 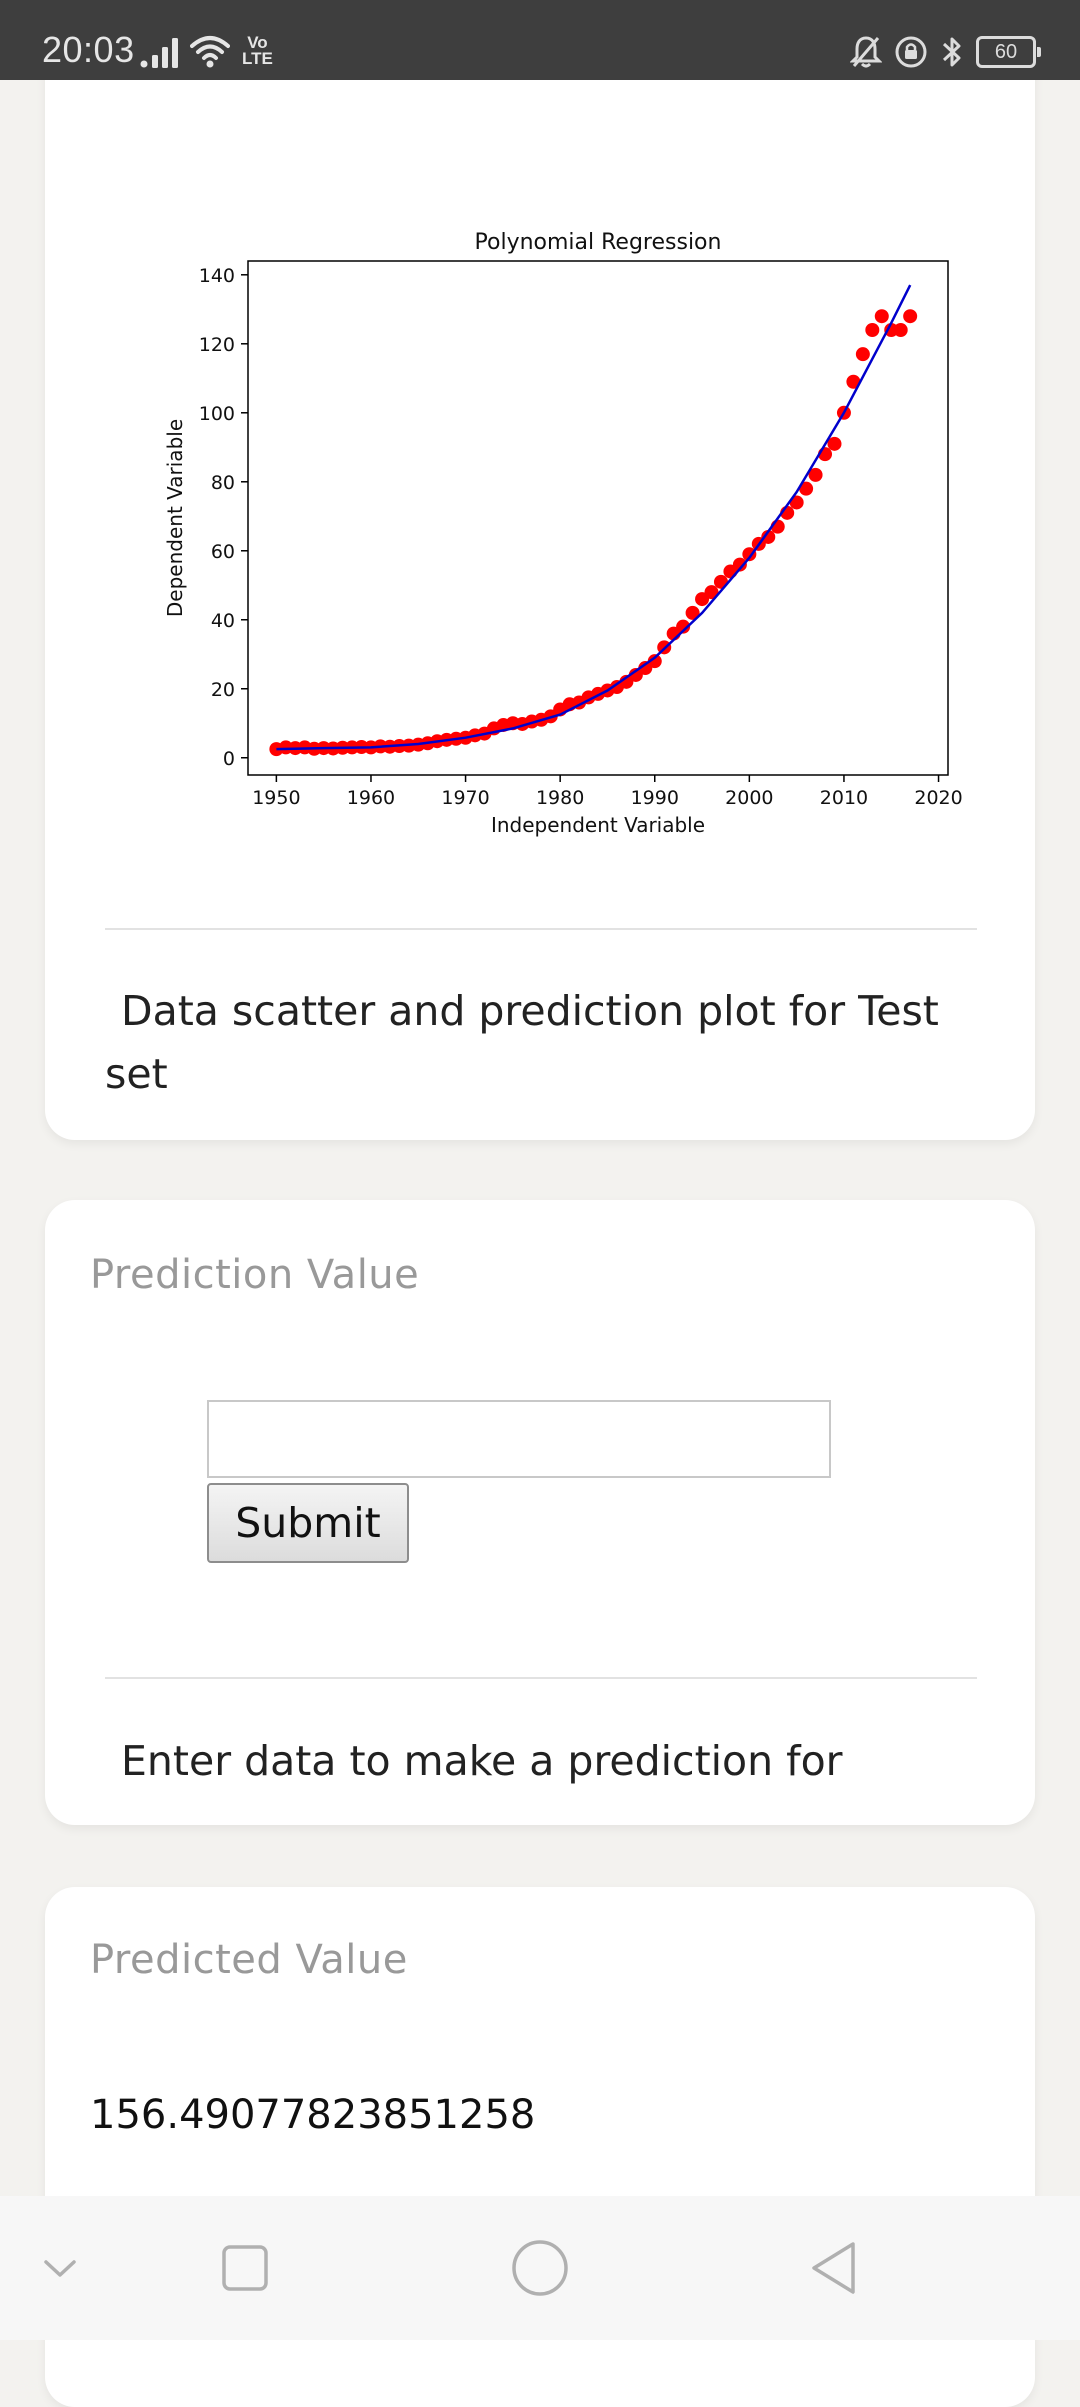 I want to click on y-tick-label: 120, so click(x=217, y=345).